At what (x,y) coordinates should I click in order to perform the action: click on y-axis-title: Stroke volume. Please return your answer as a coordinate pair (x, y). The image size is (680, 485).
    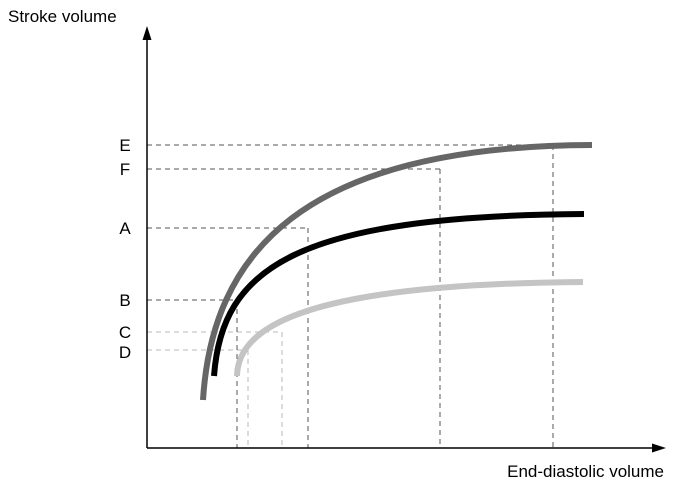
    Looking at the image, I should click on (62, 16).